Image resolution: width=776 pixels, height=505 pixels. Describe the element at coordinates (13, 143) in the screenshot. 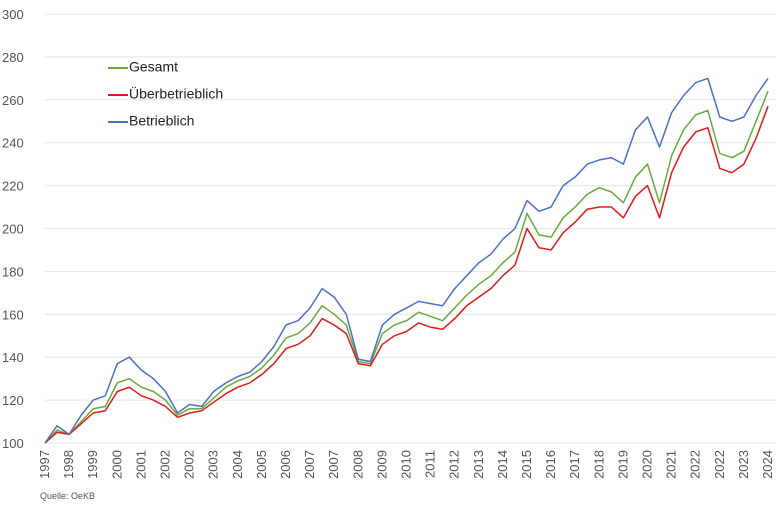

I see `y-tick-label: 240` at that location.